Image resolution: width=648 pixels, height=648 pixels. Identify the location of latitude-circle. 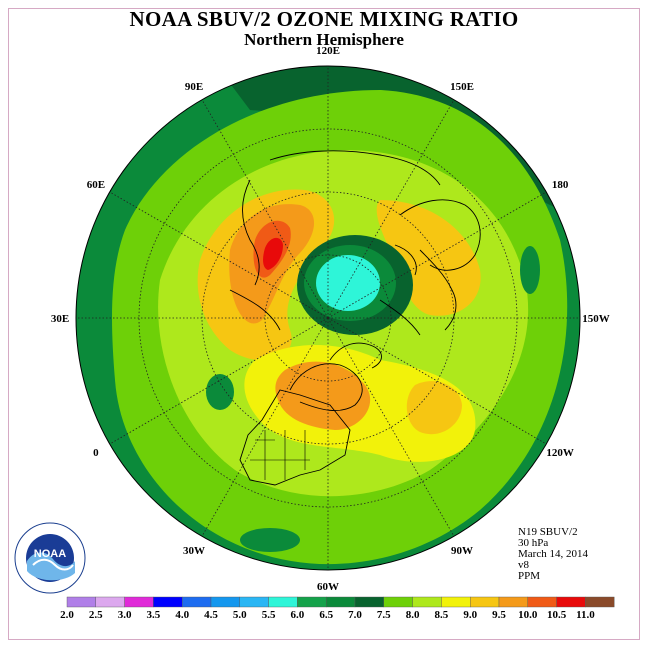
(328, 318).